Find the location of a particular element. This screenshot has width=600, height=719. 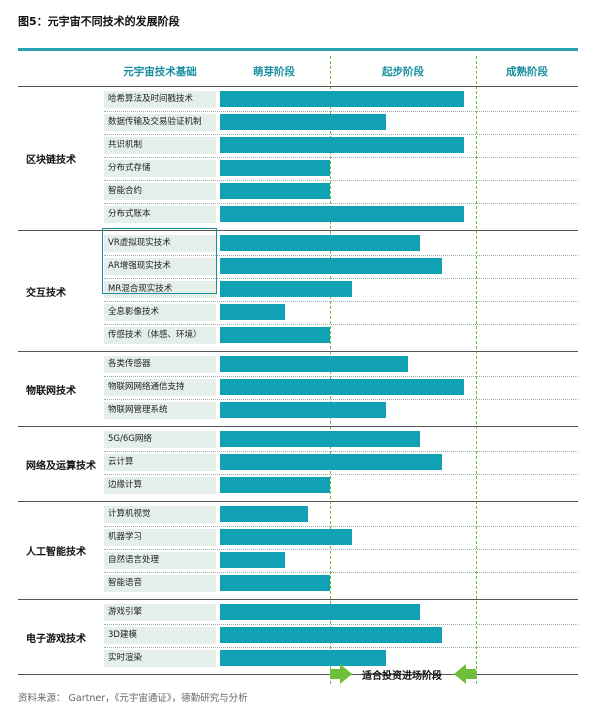

stage-header-mature: 成熟阶段 is located at coordinates (527, 72).